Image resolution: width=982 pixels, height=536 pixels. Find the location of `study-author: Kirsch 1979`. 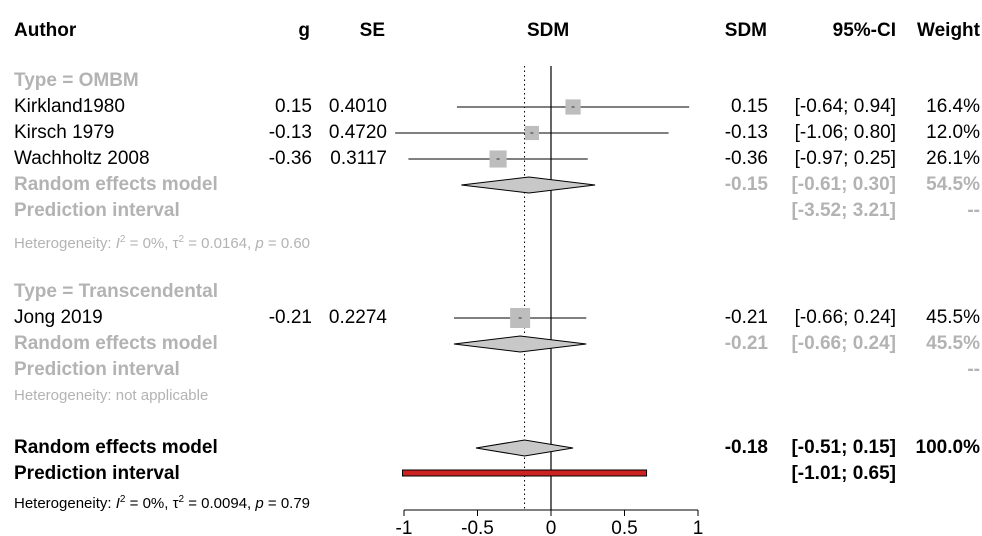

study-author: Kirsch 1979 is located at coordinates (64, 132).